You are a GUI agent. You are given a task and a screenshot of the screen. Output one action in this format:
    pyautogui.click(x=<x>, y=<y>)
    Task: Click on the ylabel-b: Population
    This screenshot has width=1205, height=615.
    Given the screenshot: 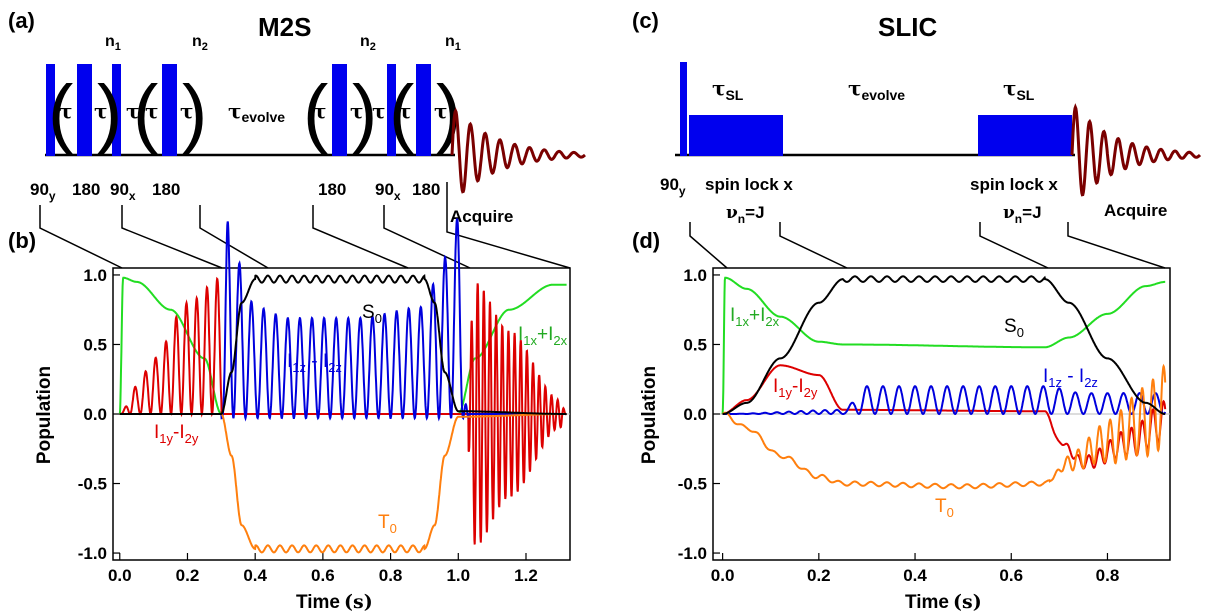 What is the action you would take?
    pyautogui.click(x=44, y=415)
    